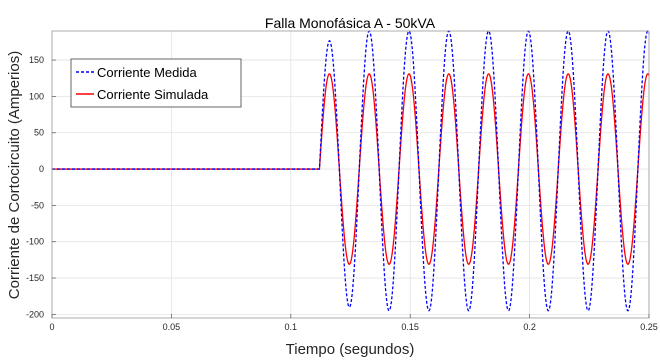 This screenshot has height=360, width=660. Describe the element at coordinates (529, 327) in the screenshot. I see `x-tick-label: 0.2` at that location.